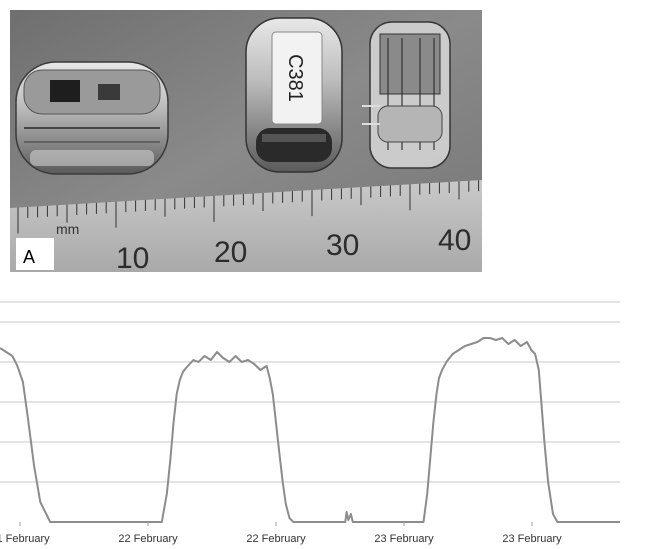 Image resolution: width=649 pixels, height=549 pixels. What do you see at coordinates (25, 539) in the screenshot?
I see `x-tick-label: 21 February` at bounding box center [25, 539].